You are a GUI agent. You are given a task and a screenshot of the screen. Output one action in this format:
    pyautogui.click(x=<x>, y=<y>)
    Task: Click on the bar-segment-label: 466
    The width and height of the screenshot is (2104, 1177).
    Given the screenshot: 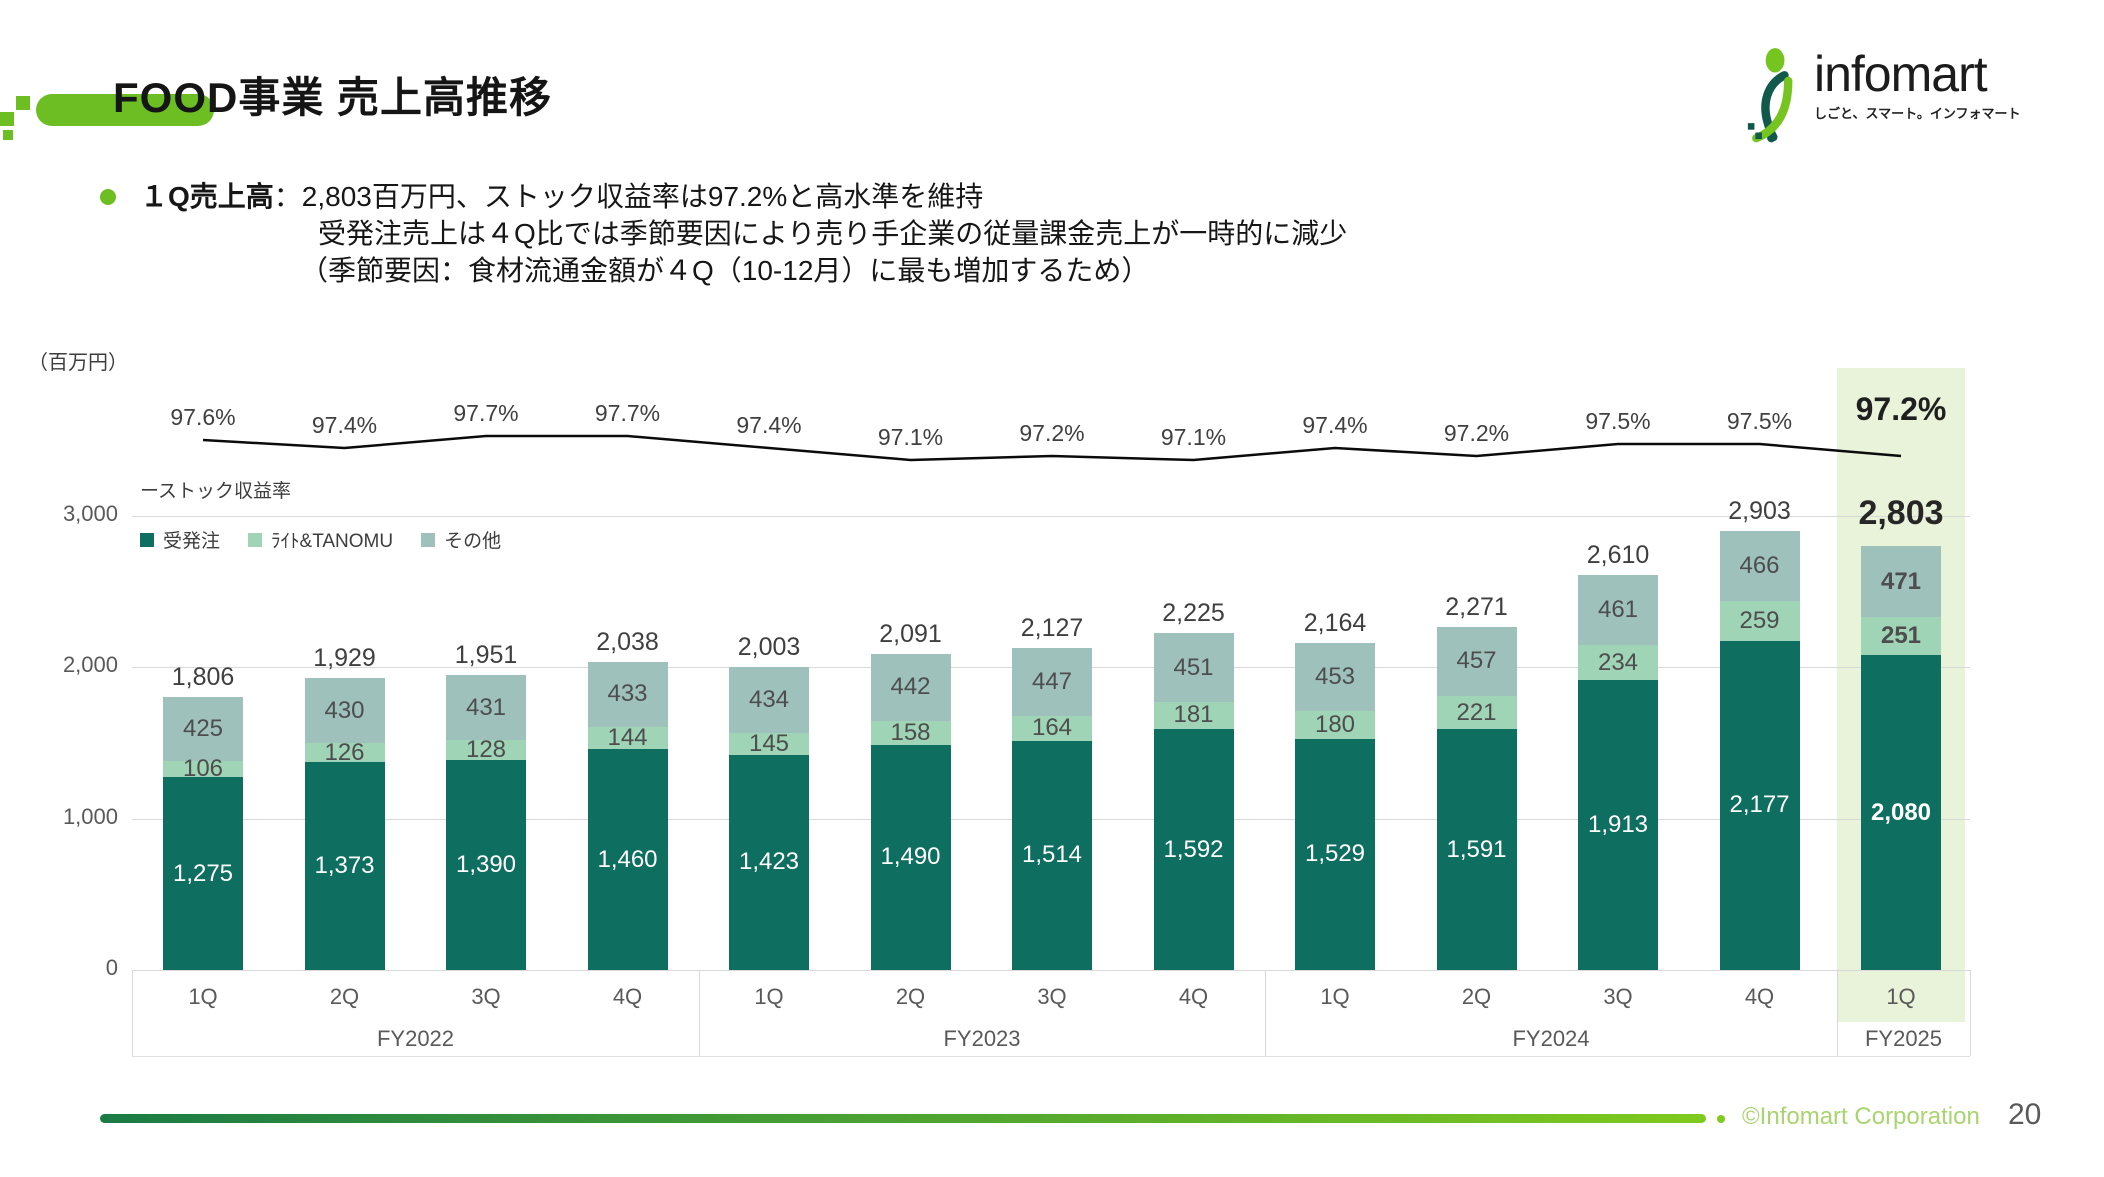 What is the action you would take?
    pyautogui.click(x=1759, y=566)
    